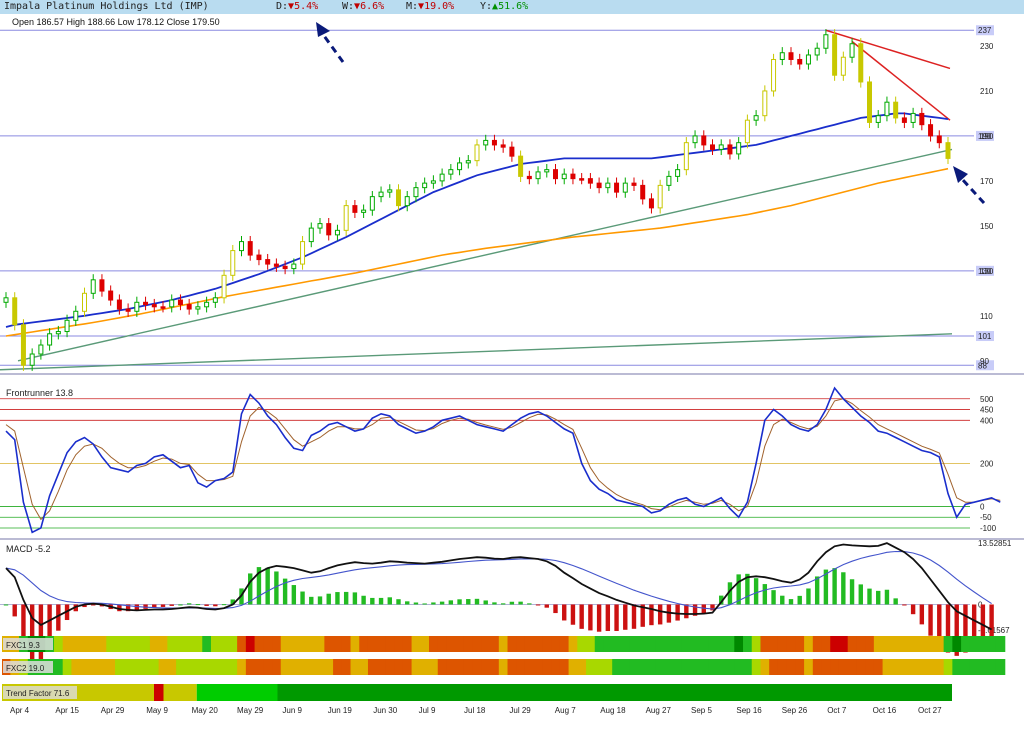 The width and height of the screenshot is (1024, 735). I want to click on x-axis-tick-label: Jun 19, so click(340, 710).